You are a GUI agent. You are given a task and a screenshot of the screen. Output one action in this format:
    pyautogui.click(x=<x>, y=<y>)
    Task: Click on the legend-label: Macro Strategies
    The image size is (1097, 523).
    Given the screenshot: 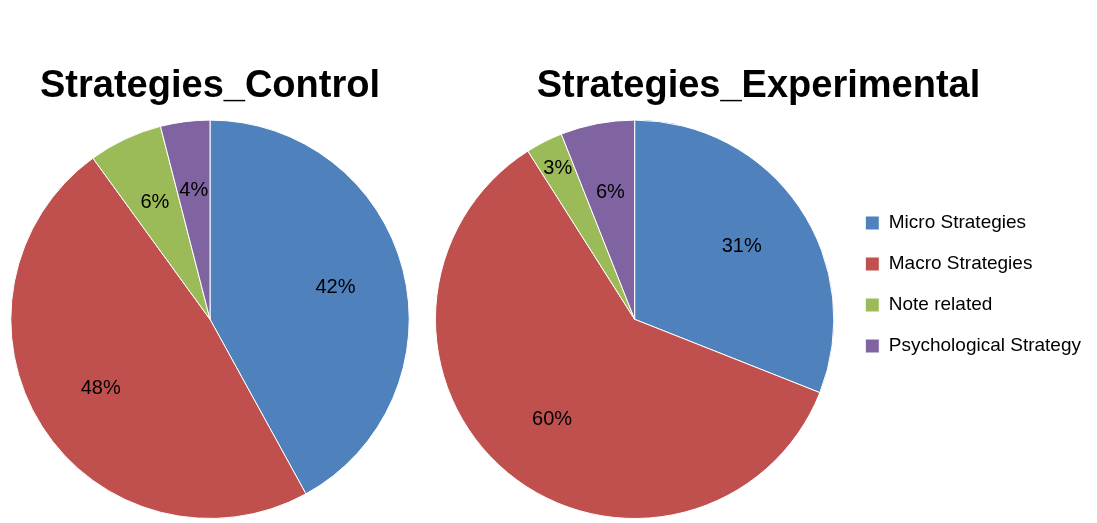 What is the action you would take?
    pyautogui.click(x=960, y=263)
    